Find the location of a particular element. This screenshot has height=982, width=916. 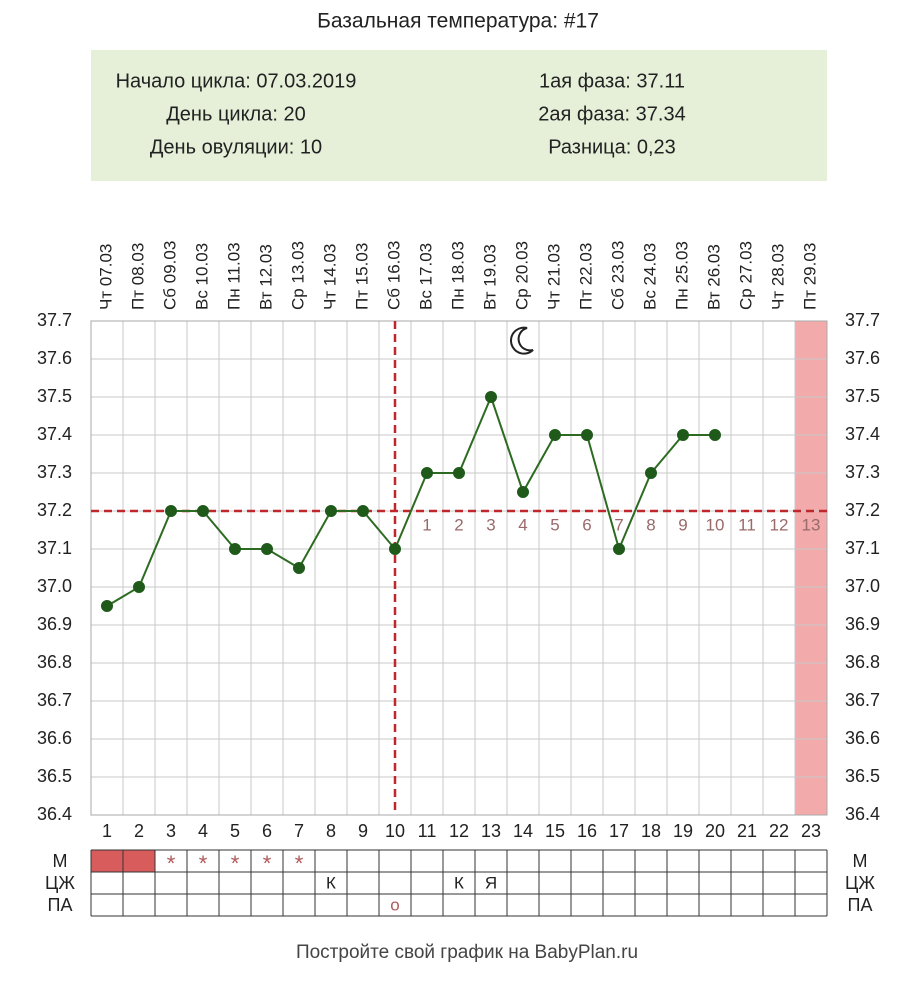

y-tick-label: 37.3 is located at coordinates (54, 472).